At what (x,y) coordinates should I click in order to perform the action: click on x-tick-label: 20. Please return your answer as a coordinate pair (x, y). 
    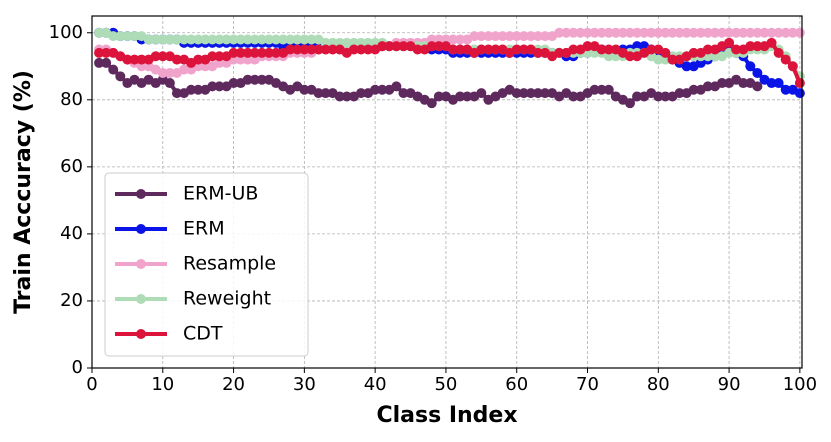
    Looking at the image, I should click on (233, 384).